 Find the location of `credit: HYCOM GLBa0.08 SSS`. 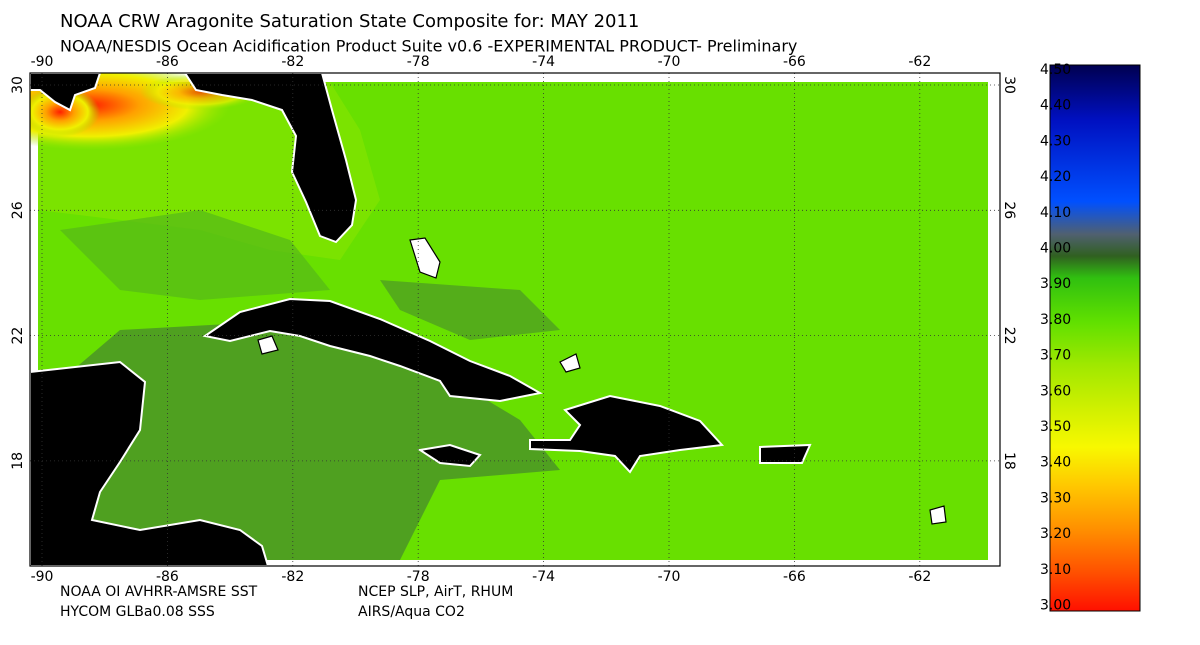

credit: HYCOM GLBa0.08 SSS is located at coordinates (137, 612).